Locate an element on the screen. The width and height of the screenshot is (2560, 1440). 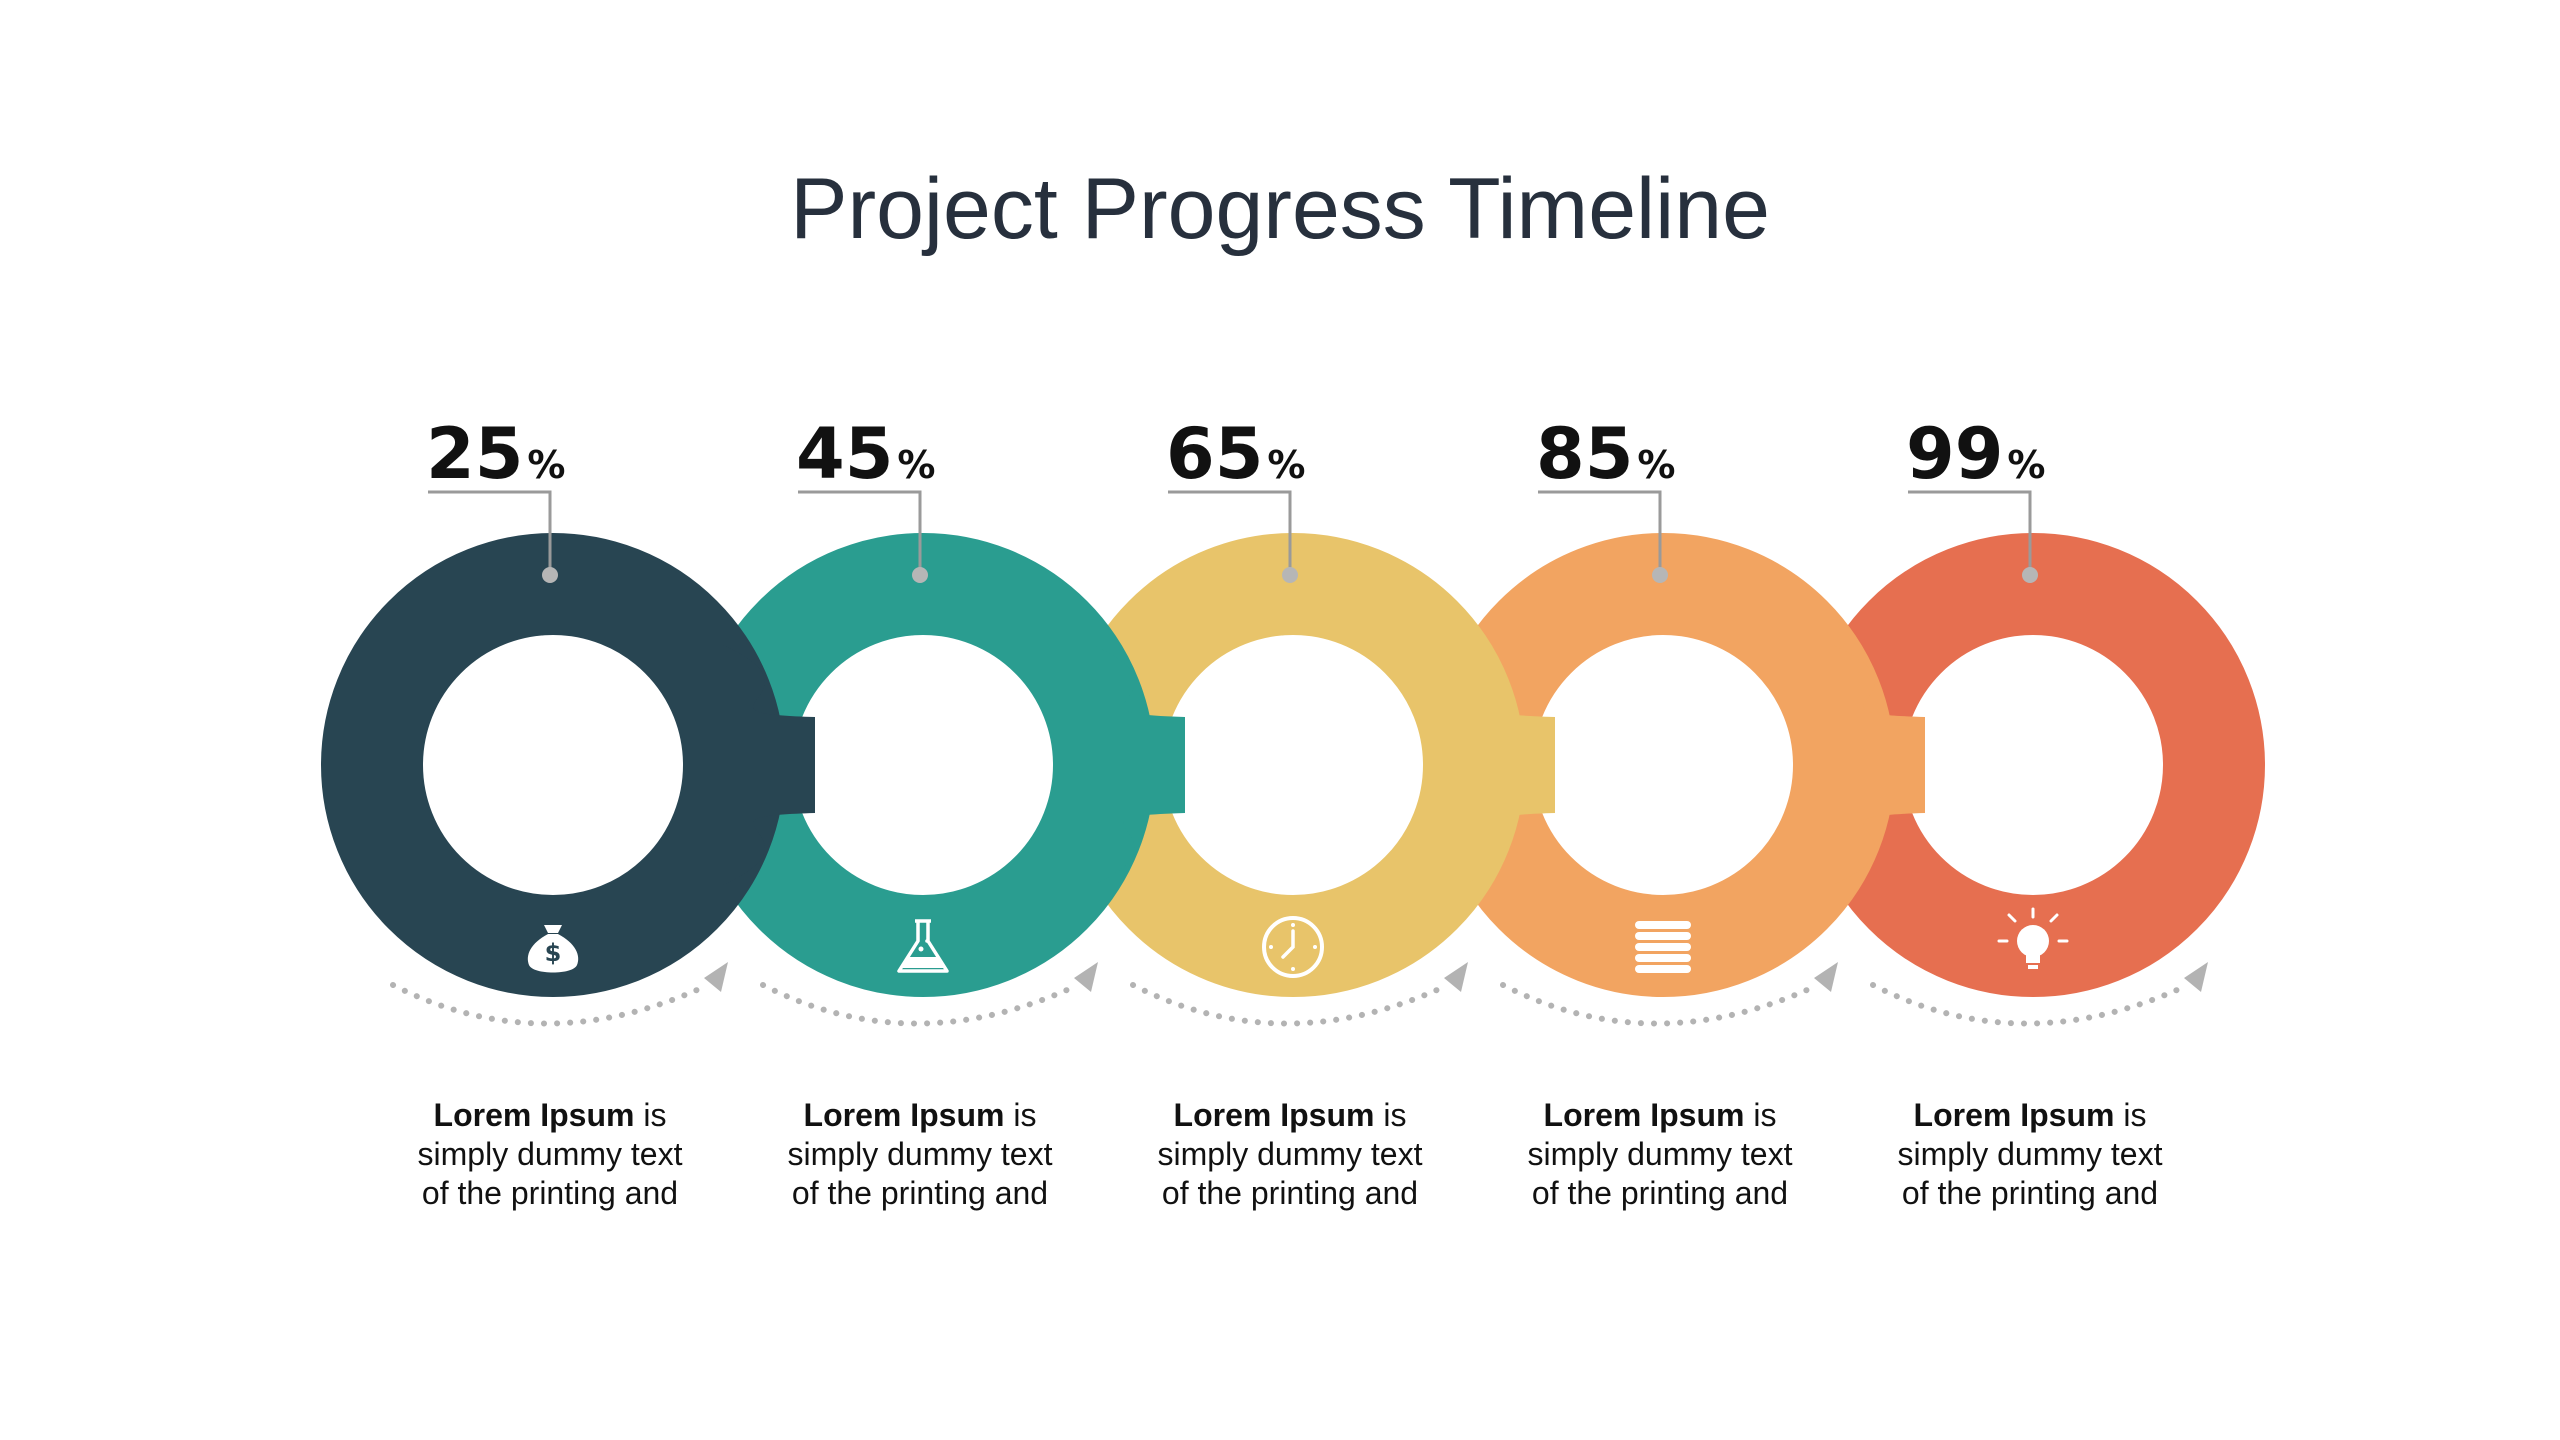
percent-value: 25 is located at coordinates (474, 454).